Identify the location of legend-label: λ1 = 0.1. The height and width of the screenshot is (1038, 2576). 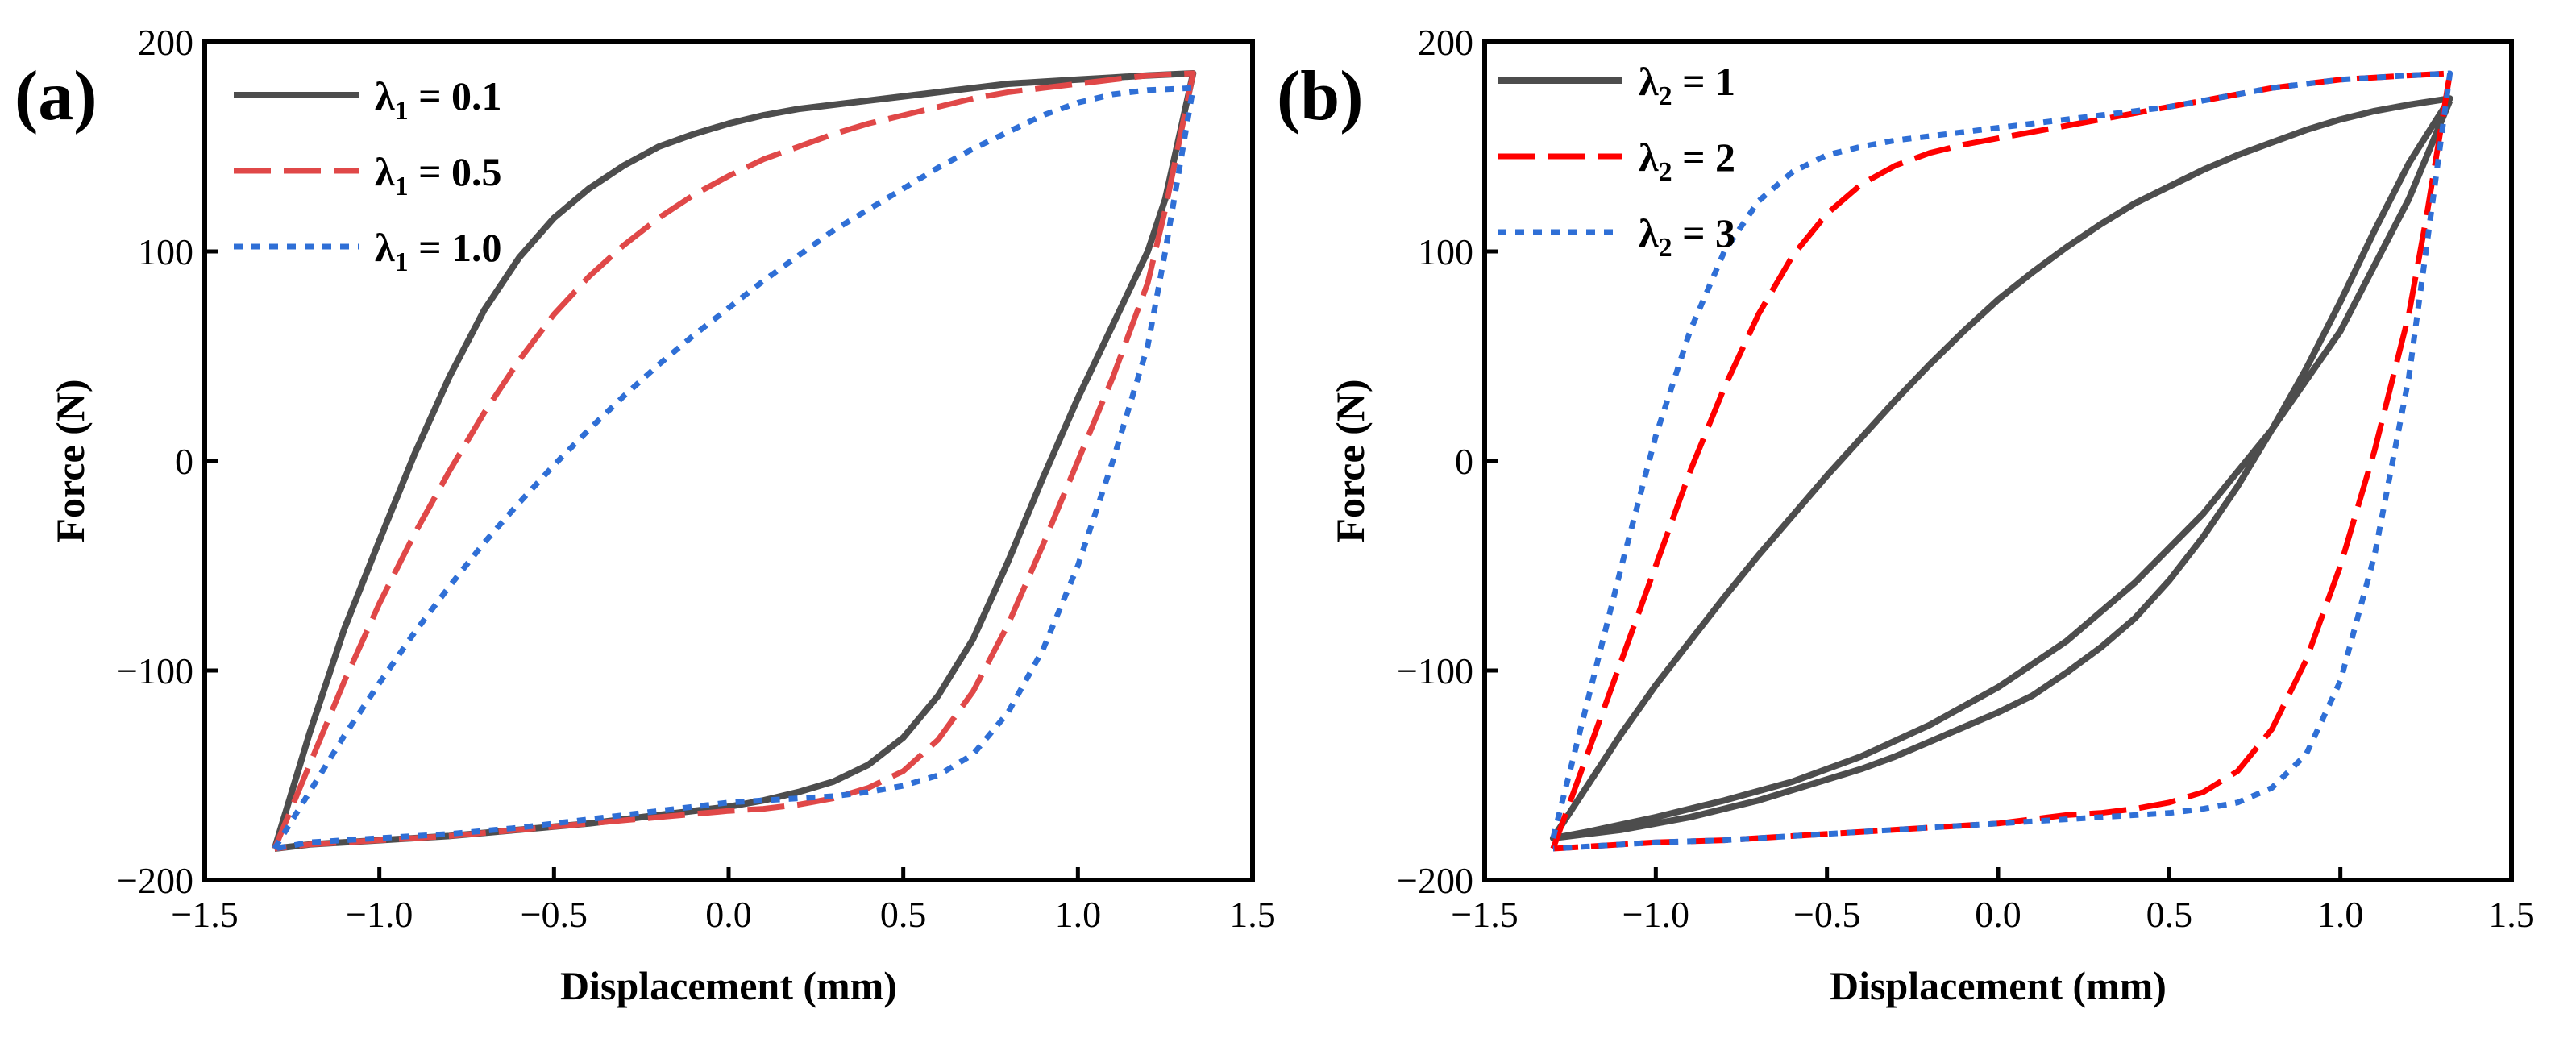
(438, 99).